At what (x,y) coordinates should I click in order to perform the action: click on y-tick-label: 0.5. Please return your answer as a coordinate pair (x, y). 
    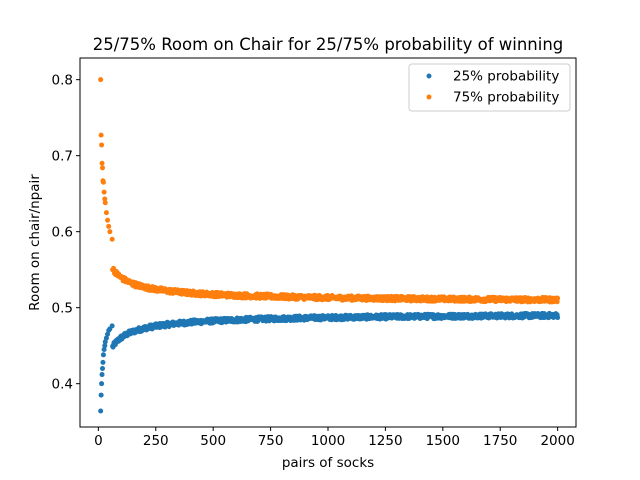
    Looking at the image, I should click on (62, 309).